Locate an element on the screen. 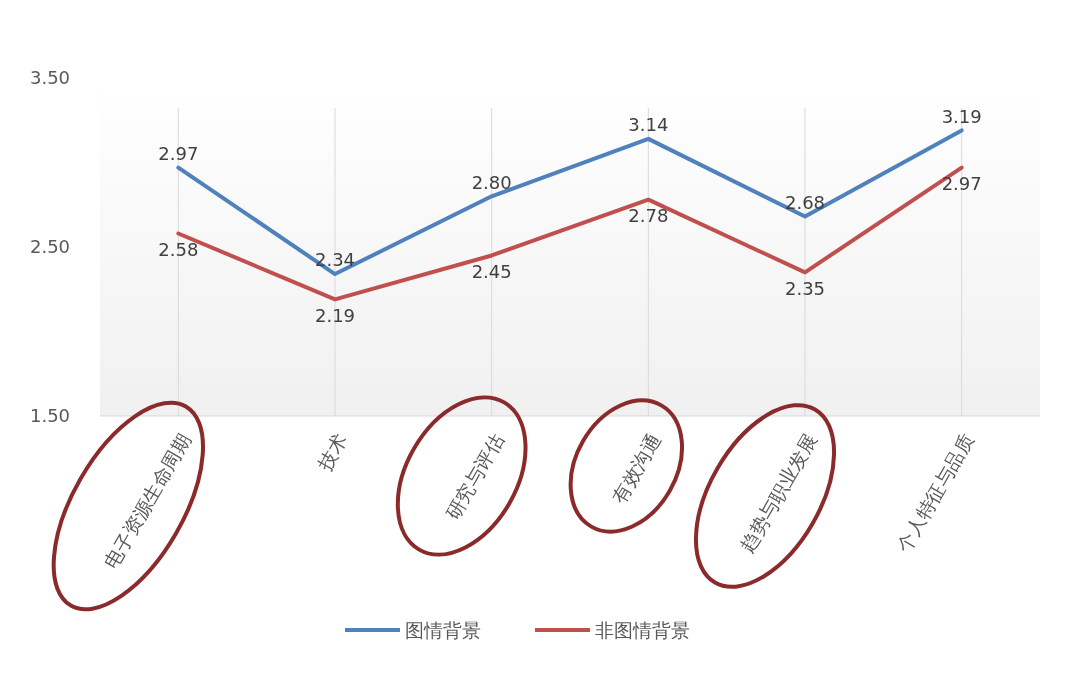  text: 3.19 is located at coordinates (961, 116).